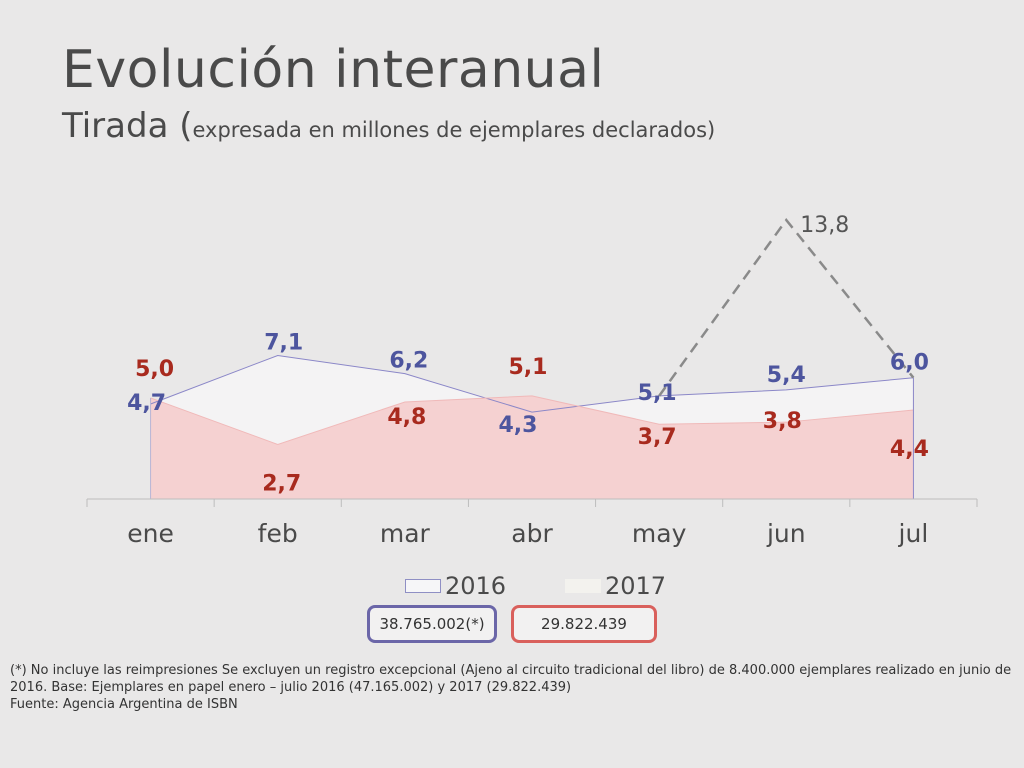 Image resolution: width=1024 pixels, height=768 pixels. Describe the element at coordinates (909, 363) in the screenshot. I see `data-label-2016: 6,0` at that location.